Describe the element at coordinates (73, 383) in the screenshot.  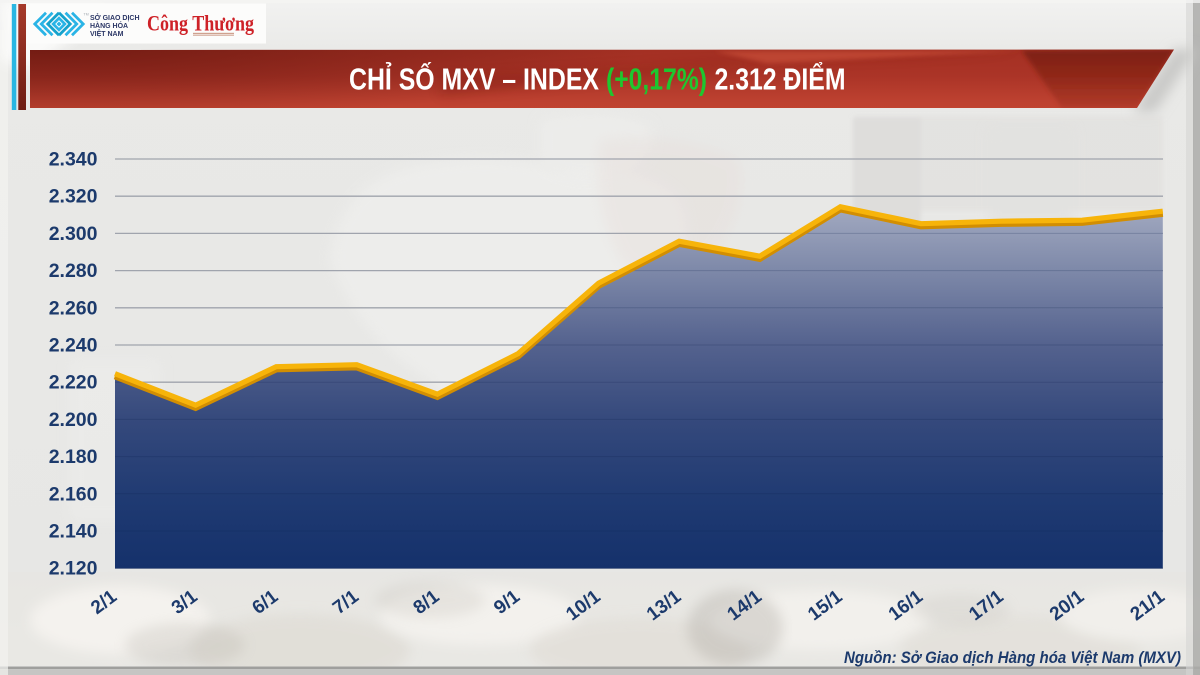
I see `svg-text: 2.220` at that location.